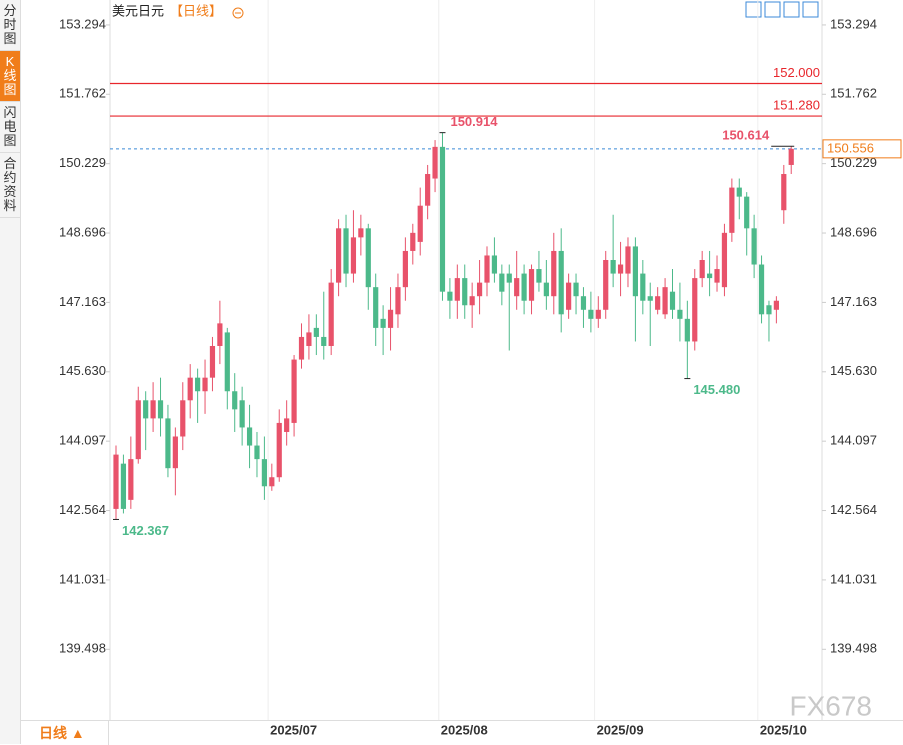  Describe the element at coordinates (746, 135) in the screenshot. I see `high-annotation: 150.614` at that location.